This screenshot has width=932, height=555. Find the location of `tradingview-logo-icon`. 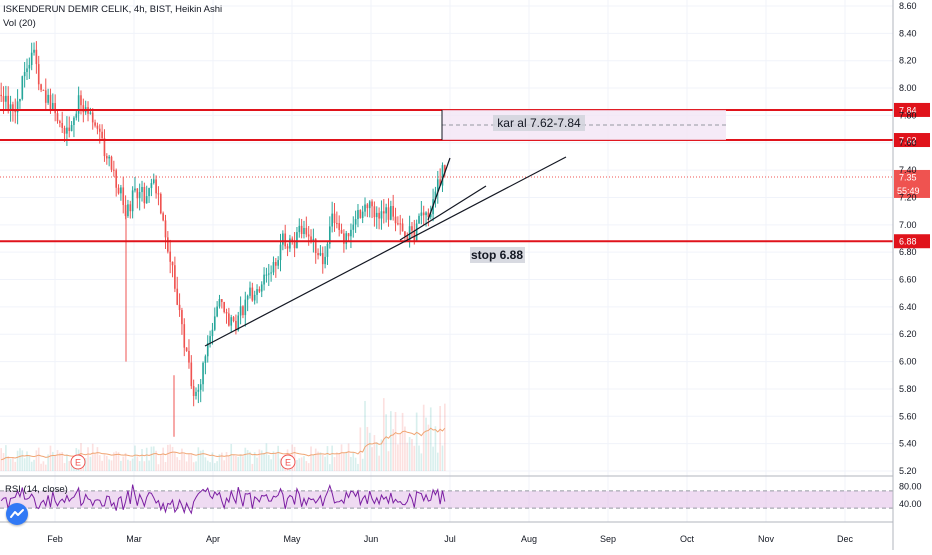

tradingview-logo-icon is located at coordinates (17, 514).